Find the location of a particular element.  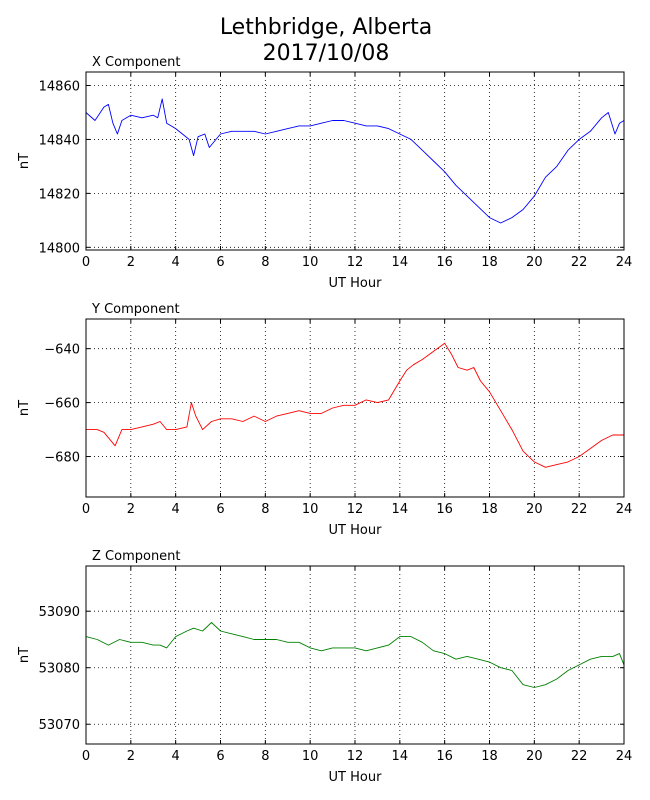

panel-title: X Component is located at coordinates (136, 62).